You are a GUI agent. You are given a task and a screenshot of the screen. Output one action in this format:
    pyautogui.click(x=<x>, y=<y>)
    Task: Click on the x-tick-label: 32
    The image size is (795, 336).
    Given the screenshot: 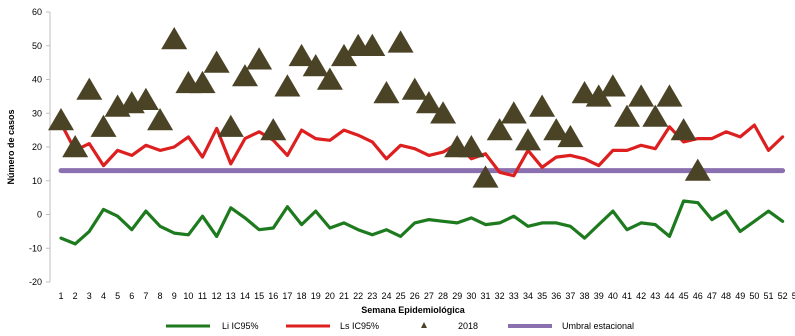 What is the action you would take?
    pyautogui.click(x=500, y=296)
    